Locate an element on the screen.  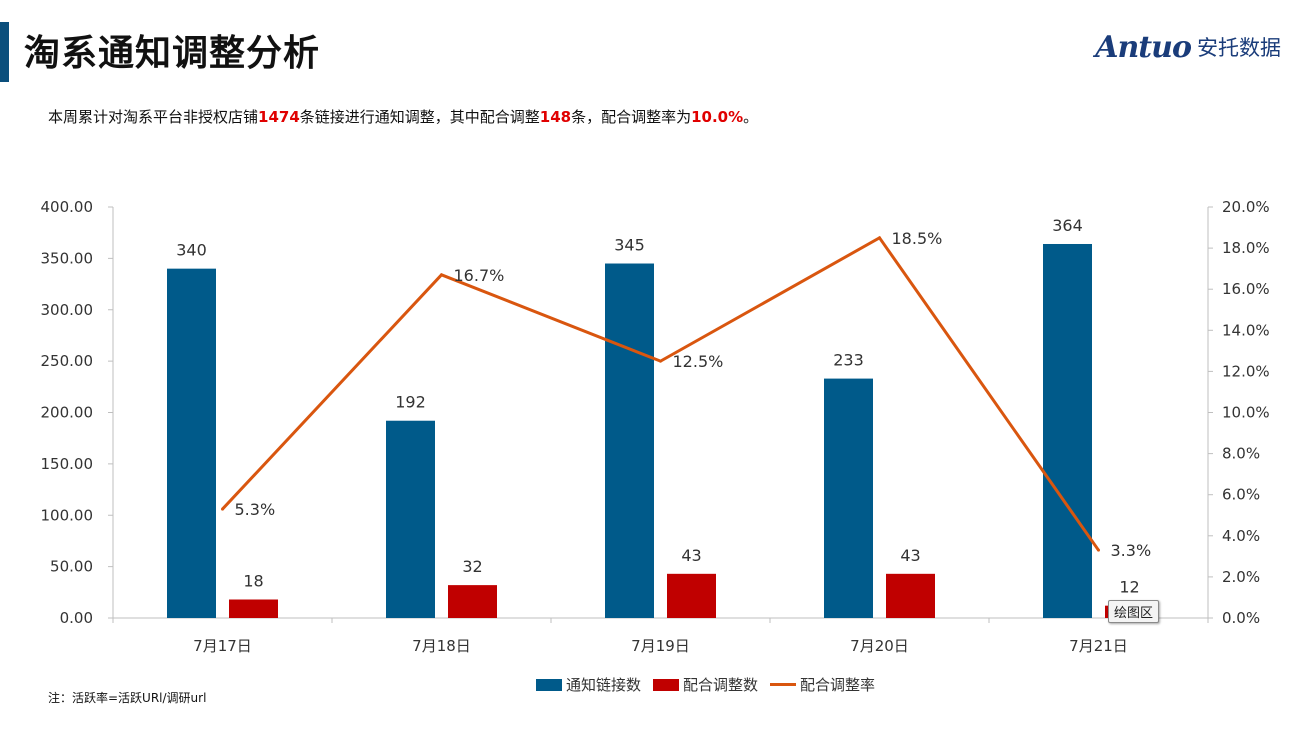
y-right-tick-label: 8.0% is located at coordinates (1241, 454).